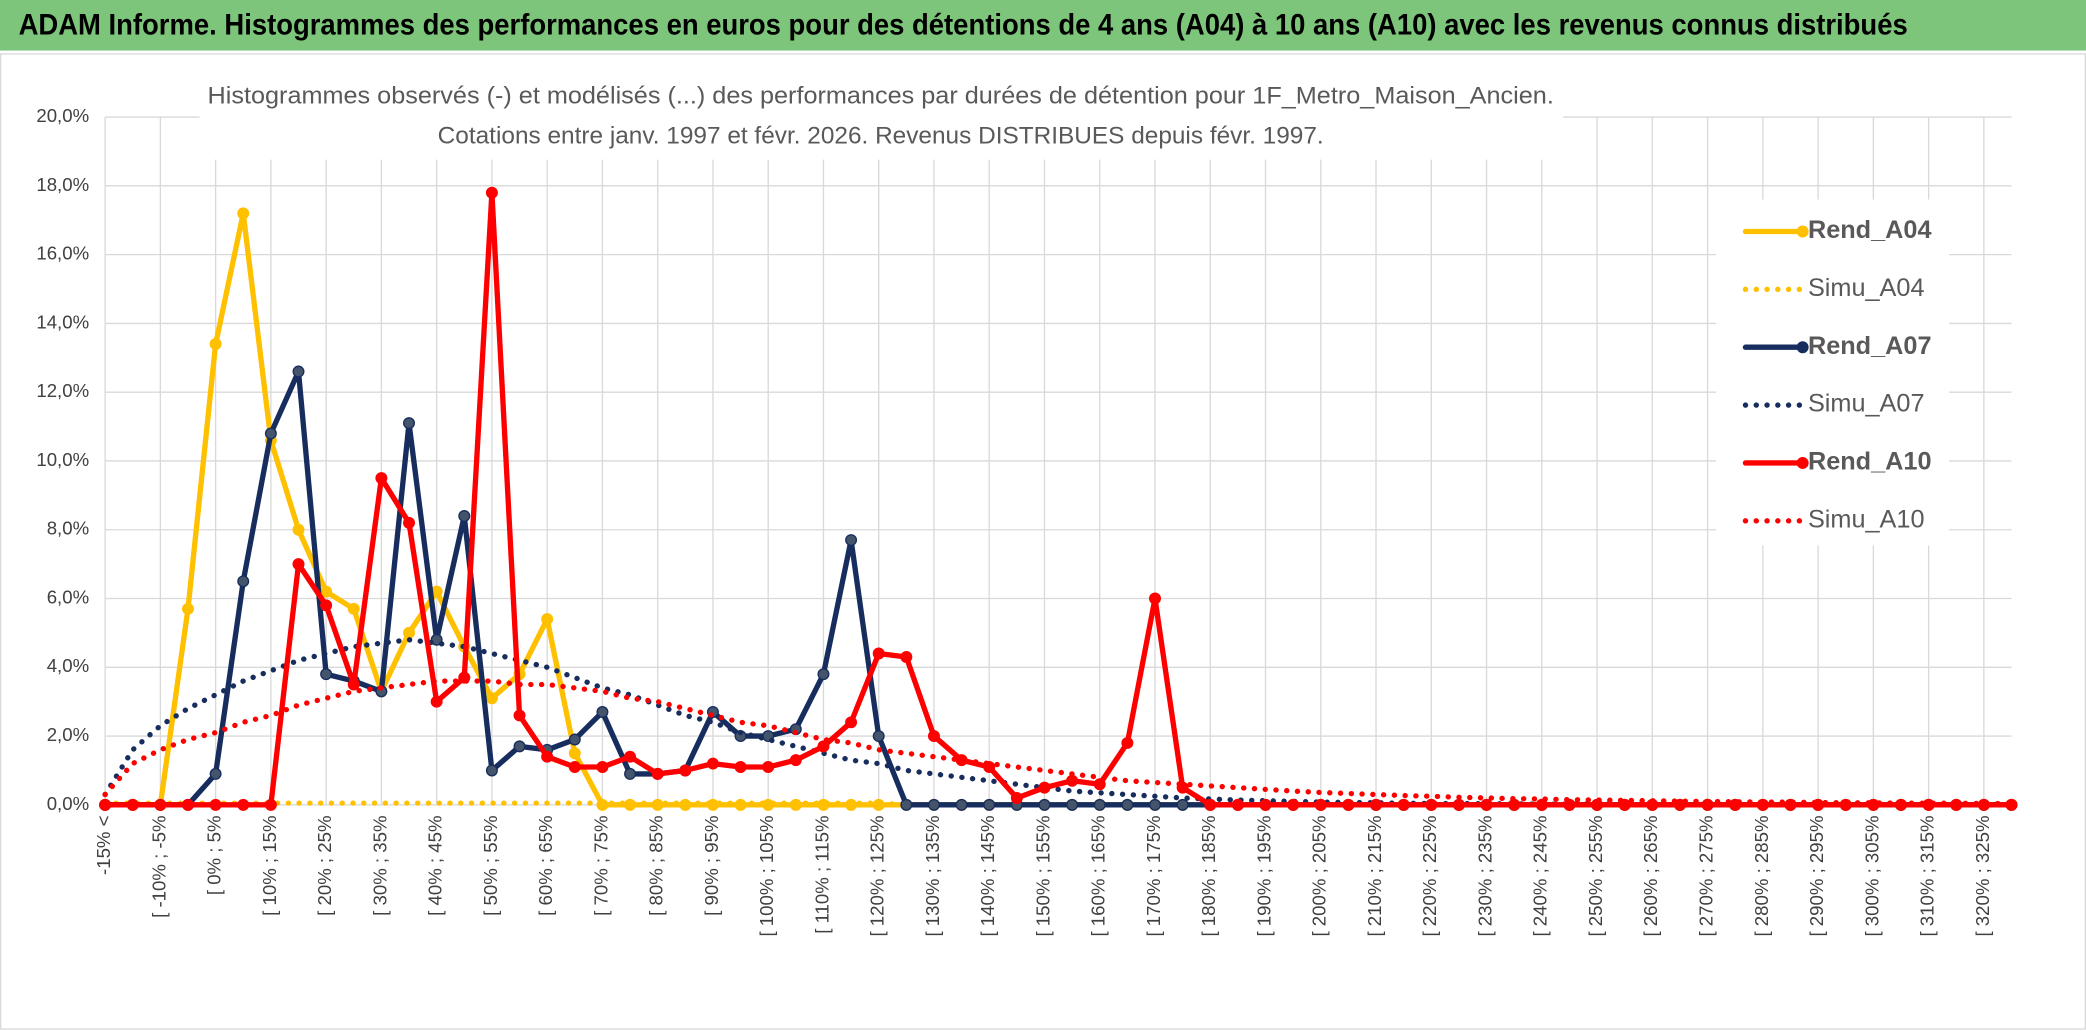  What do you see at coordinates (1484, 875) in the screenshot?
I see `x-tick-label: [ 230% ; 235%` at bounding box center [1484, 875].